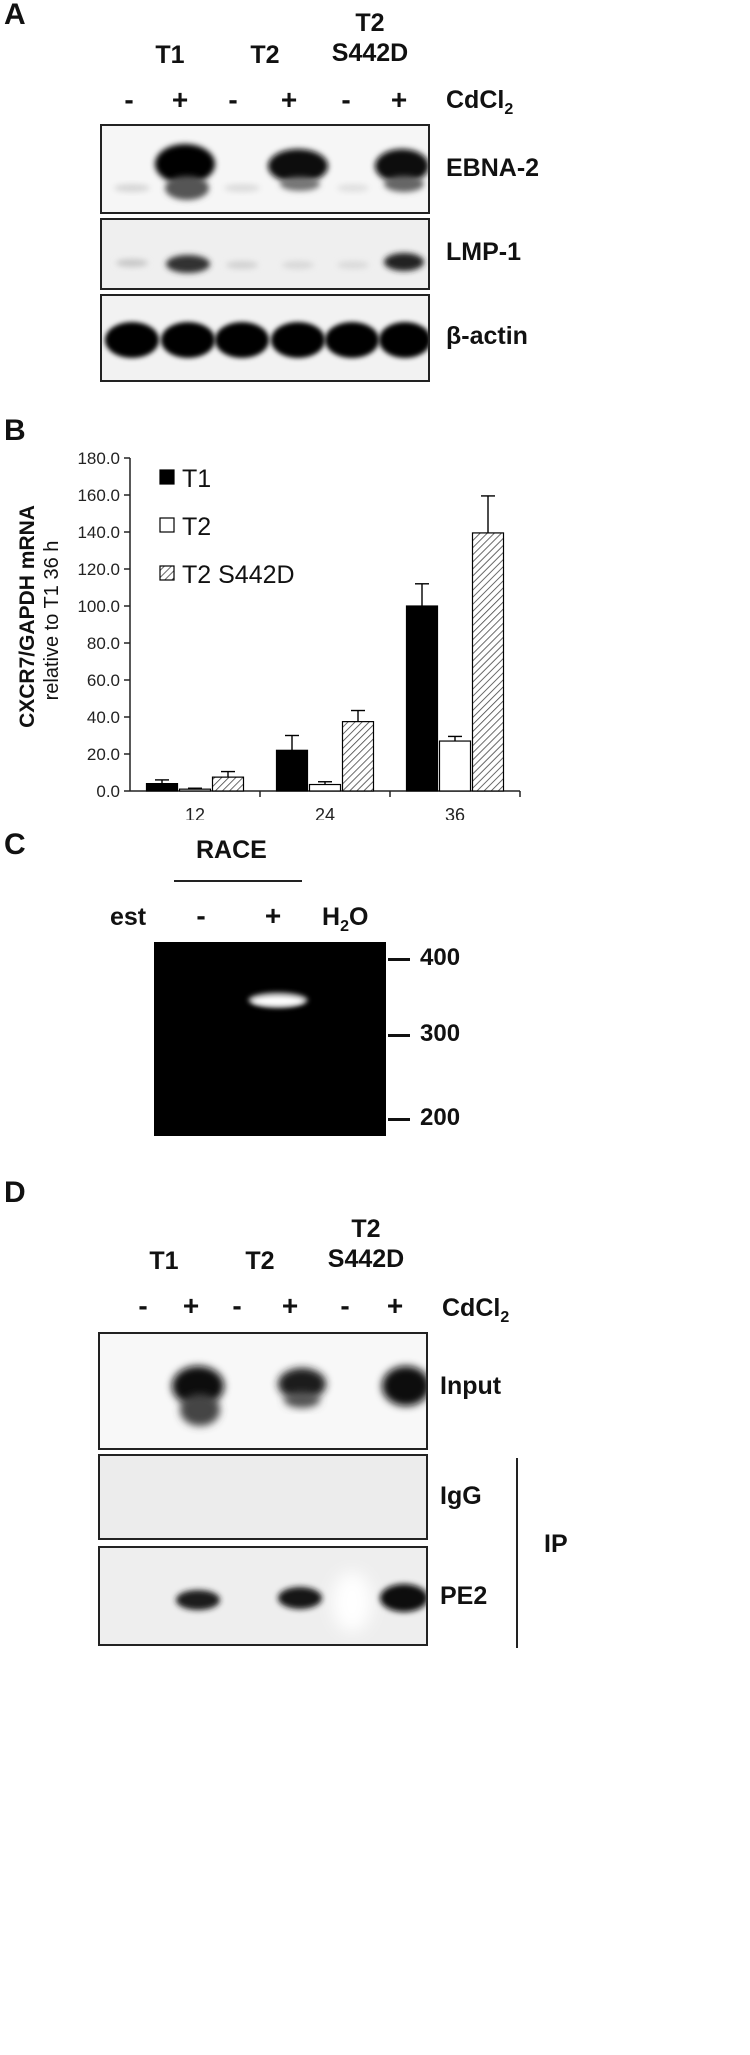 Image resolution: width=750 pixels, height=2055 pixels. I want to click on band-pe2-lane4, so click(300, 1598).